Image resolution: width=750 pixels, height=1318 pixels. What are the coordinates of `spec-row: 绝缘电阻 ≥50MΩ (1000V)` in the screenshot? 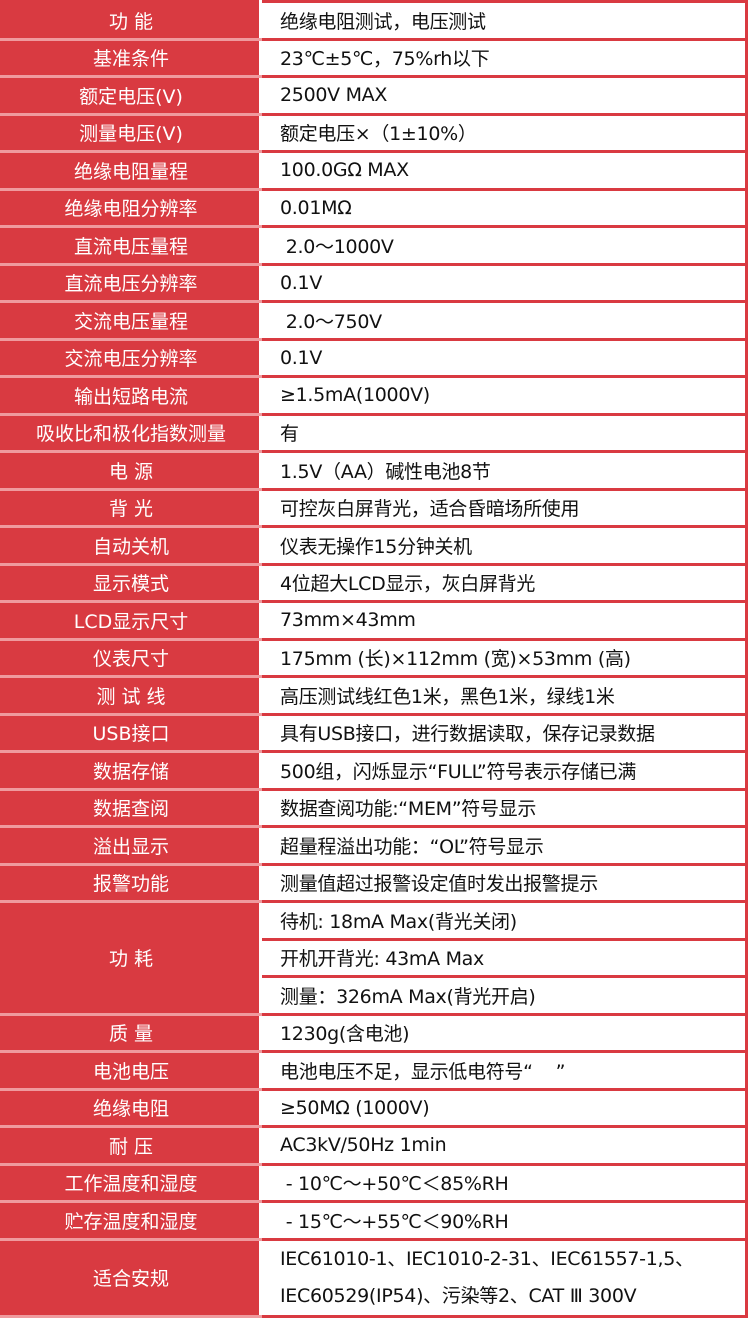 It's located at (374, 1107).